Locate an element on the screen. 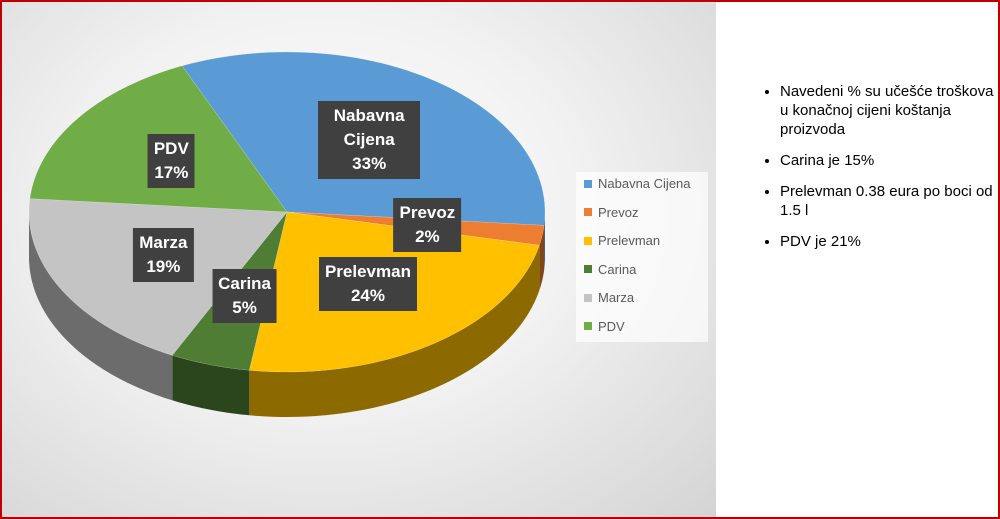  note: Carina je 15% is located at coordinates (887, 160).